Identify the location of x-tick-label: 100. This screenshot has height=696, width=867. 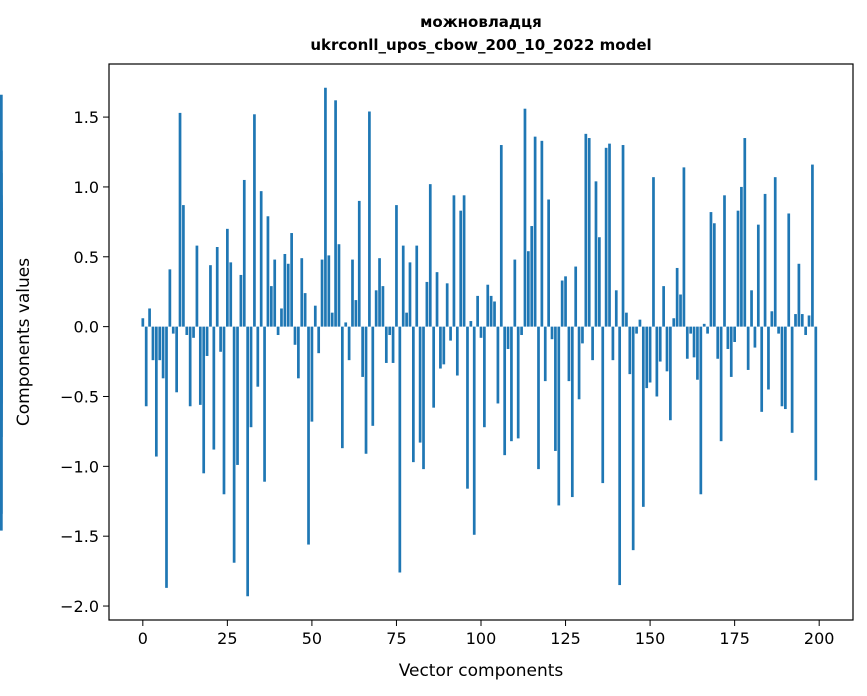
(481, 638).